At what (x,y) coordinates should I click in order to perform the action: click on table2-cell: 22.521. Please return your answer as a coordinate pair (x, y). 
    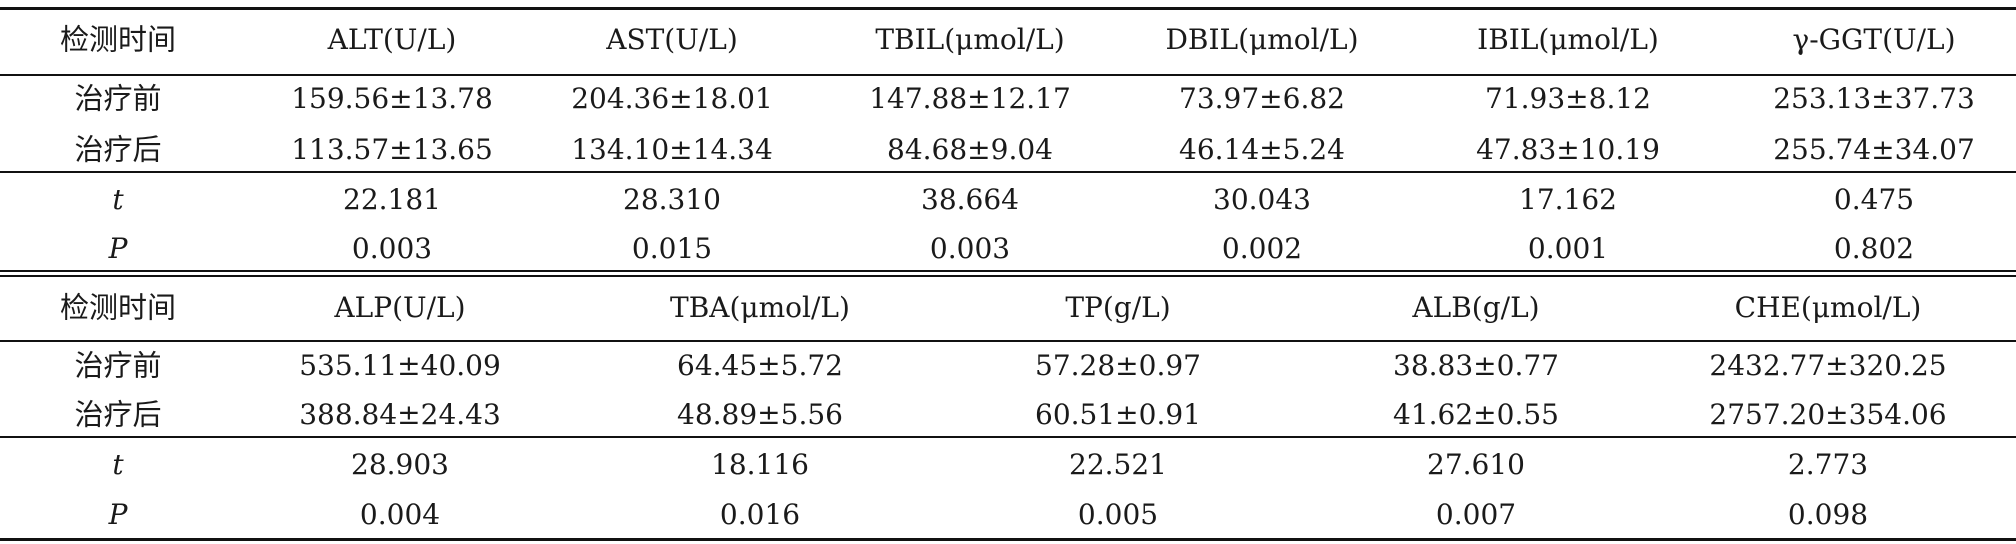
    Looking at the image, I should click on (1118, 464).